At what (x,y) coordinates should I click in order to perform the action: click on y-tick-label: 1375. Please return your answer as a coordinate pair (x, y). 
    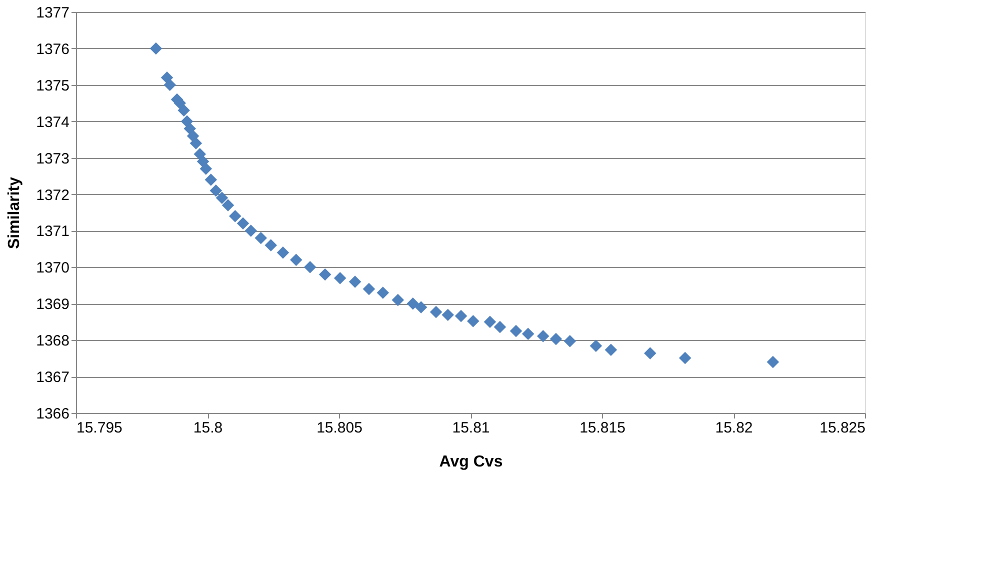
    Looking at the image, I should click on (53, 85).